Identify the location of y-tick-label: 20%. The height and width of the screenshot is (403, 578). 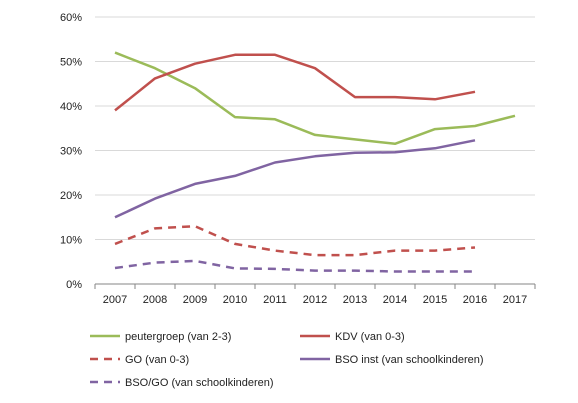
(71, 196).